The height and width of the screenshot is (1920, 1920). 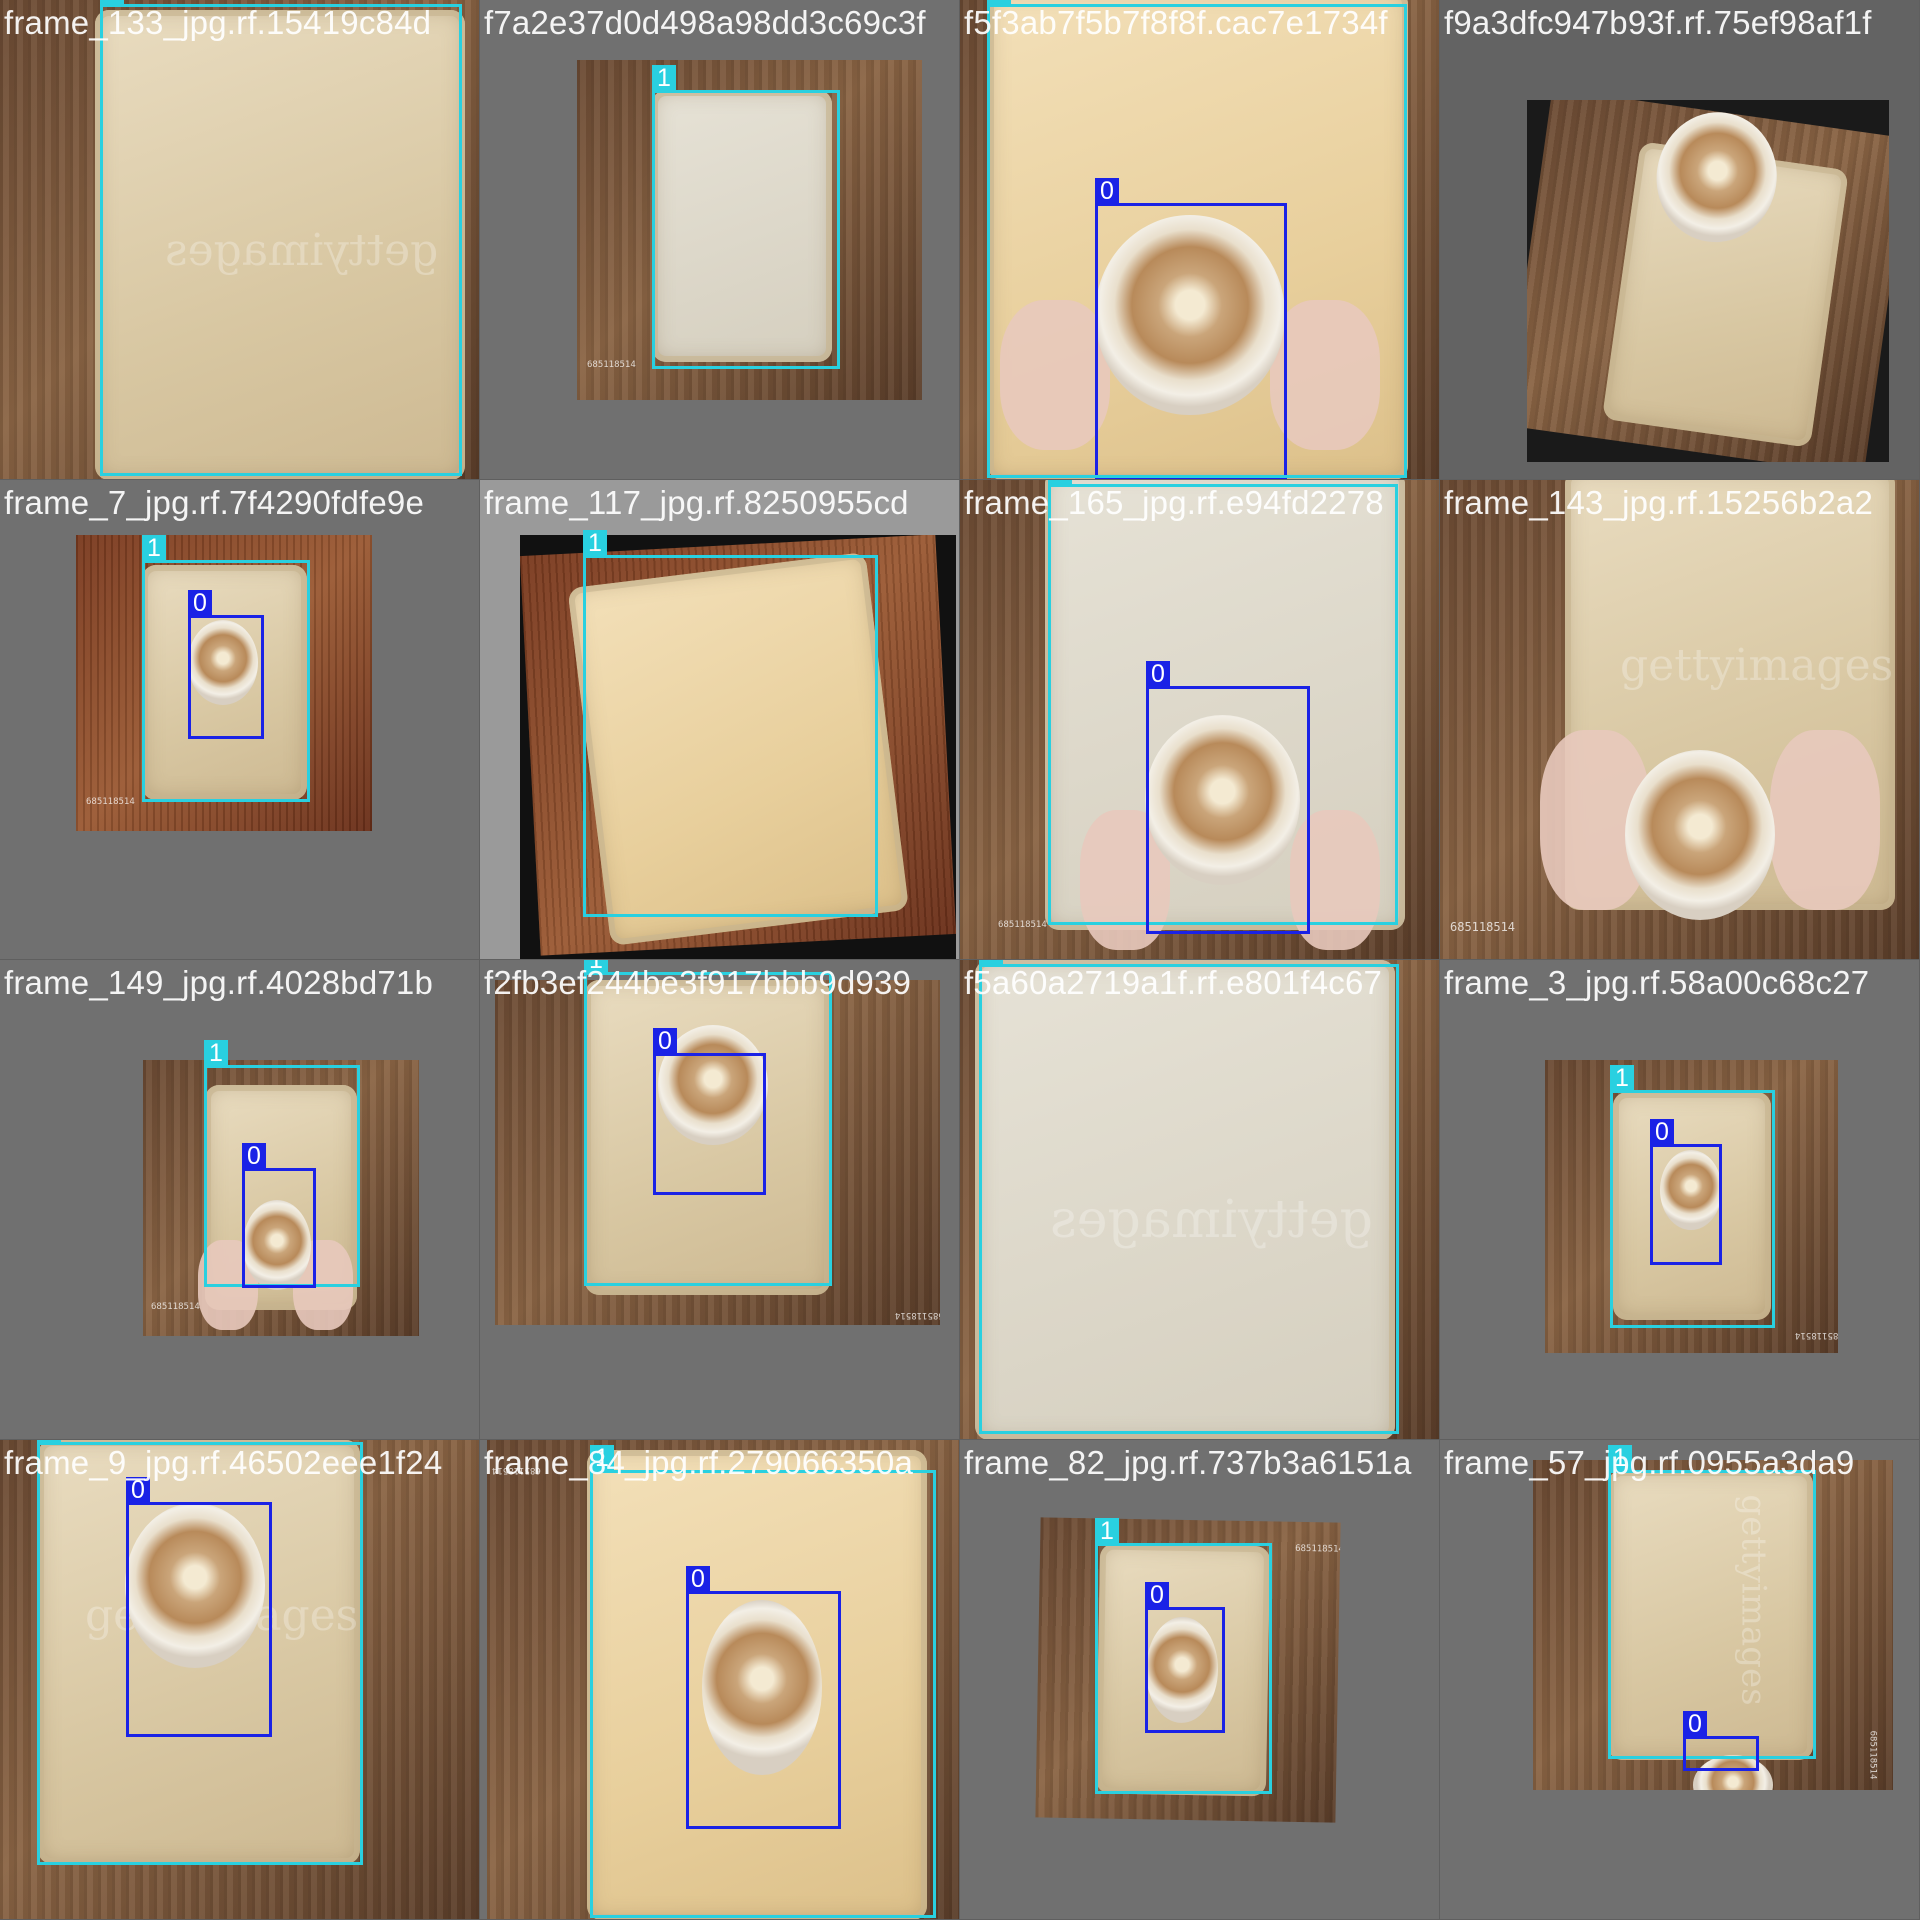 What do you see at coordinates (1757, 665) in the screenshot?
I see `watermark: gettyimages` at bounding box center [1757, 665].